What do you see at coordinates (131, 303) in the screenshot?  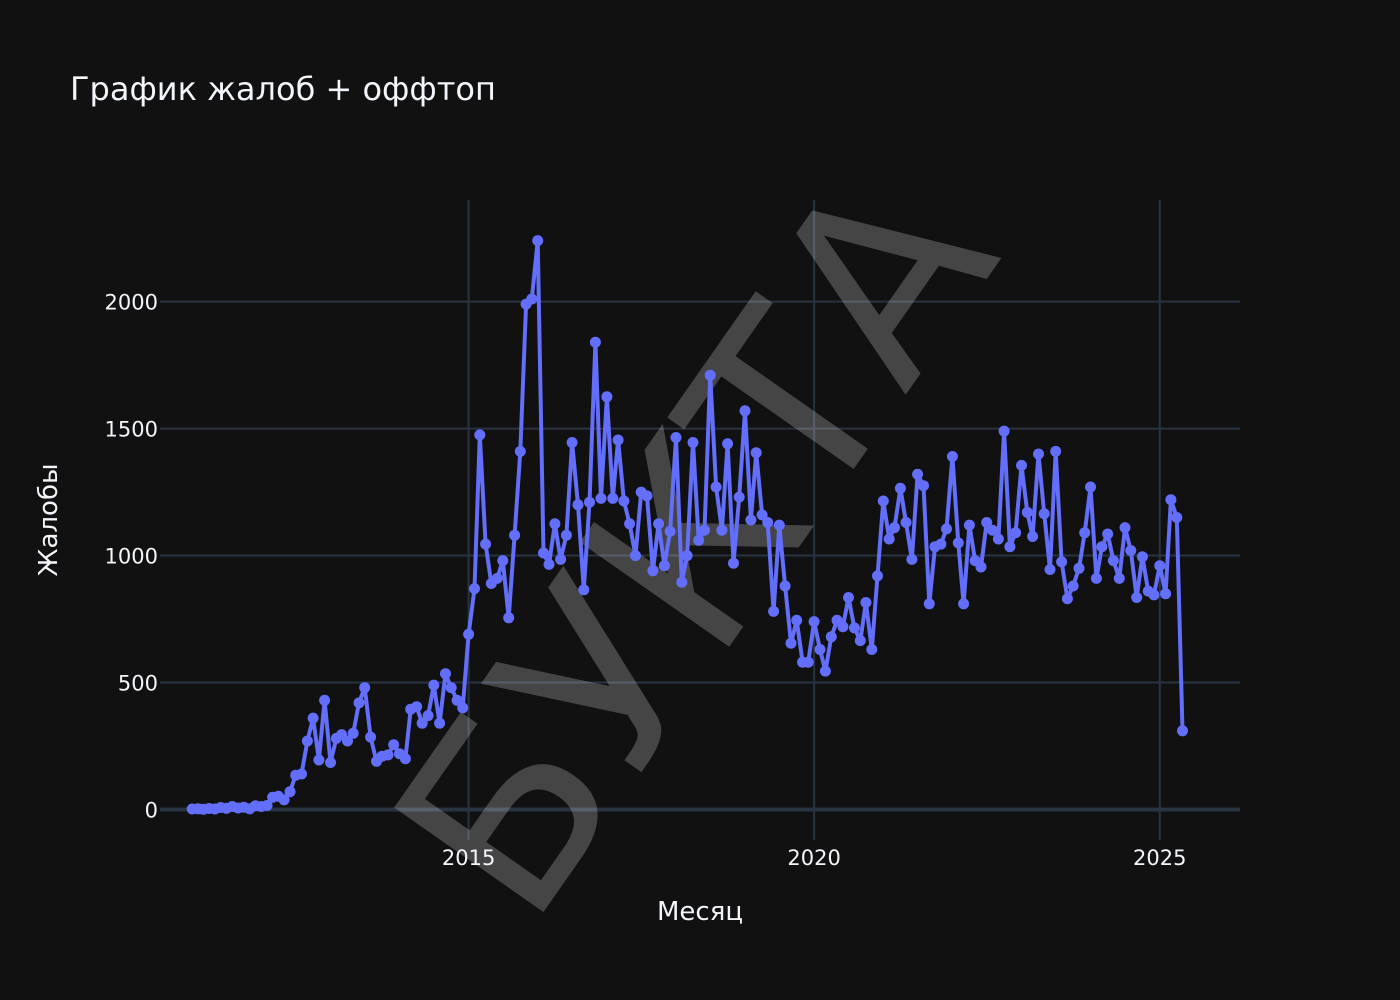 I see `y-tick-label: 2000` at bounding box center [131, 303].